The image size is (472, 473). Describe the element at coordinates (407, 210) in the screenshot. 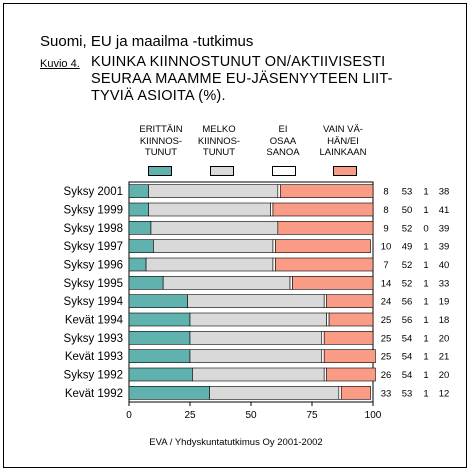

I see `value-label: 50` at that location.